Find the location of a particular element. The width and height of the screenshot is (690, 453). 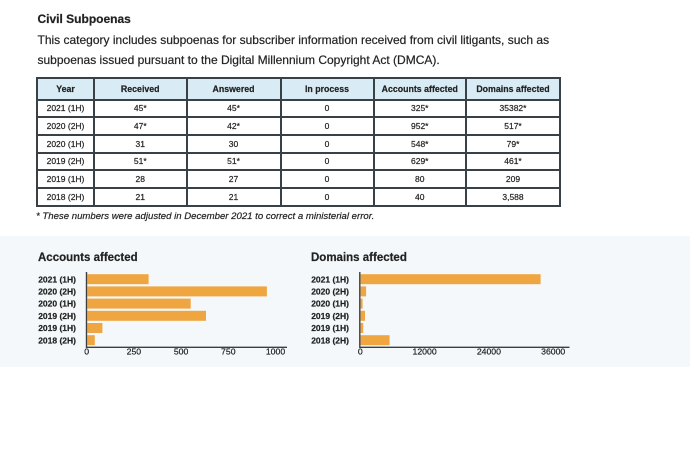

svg-text: Domains affected is located at coordinates (359, 258).